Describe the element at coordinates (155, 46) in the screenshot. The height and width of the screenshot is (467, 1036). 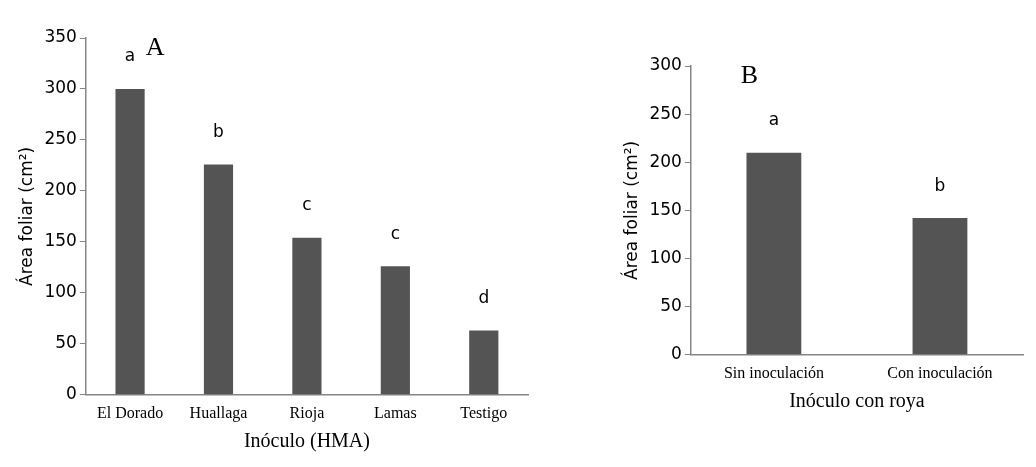
I see `chart-title: A` at that location.